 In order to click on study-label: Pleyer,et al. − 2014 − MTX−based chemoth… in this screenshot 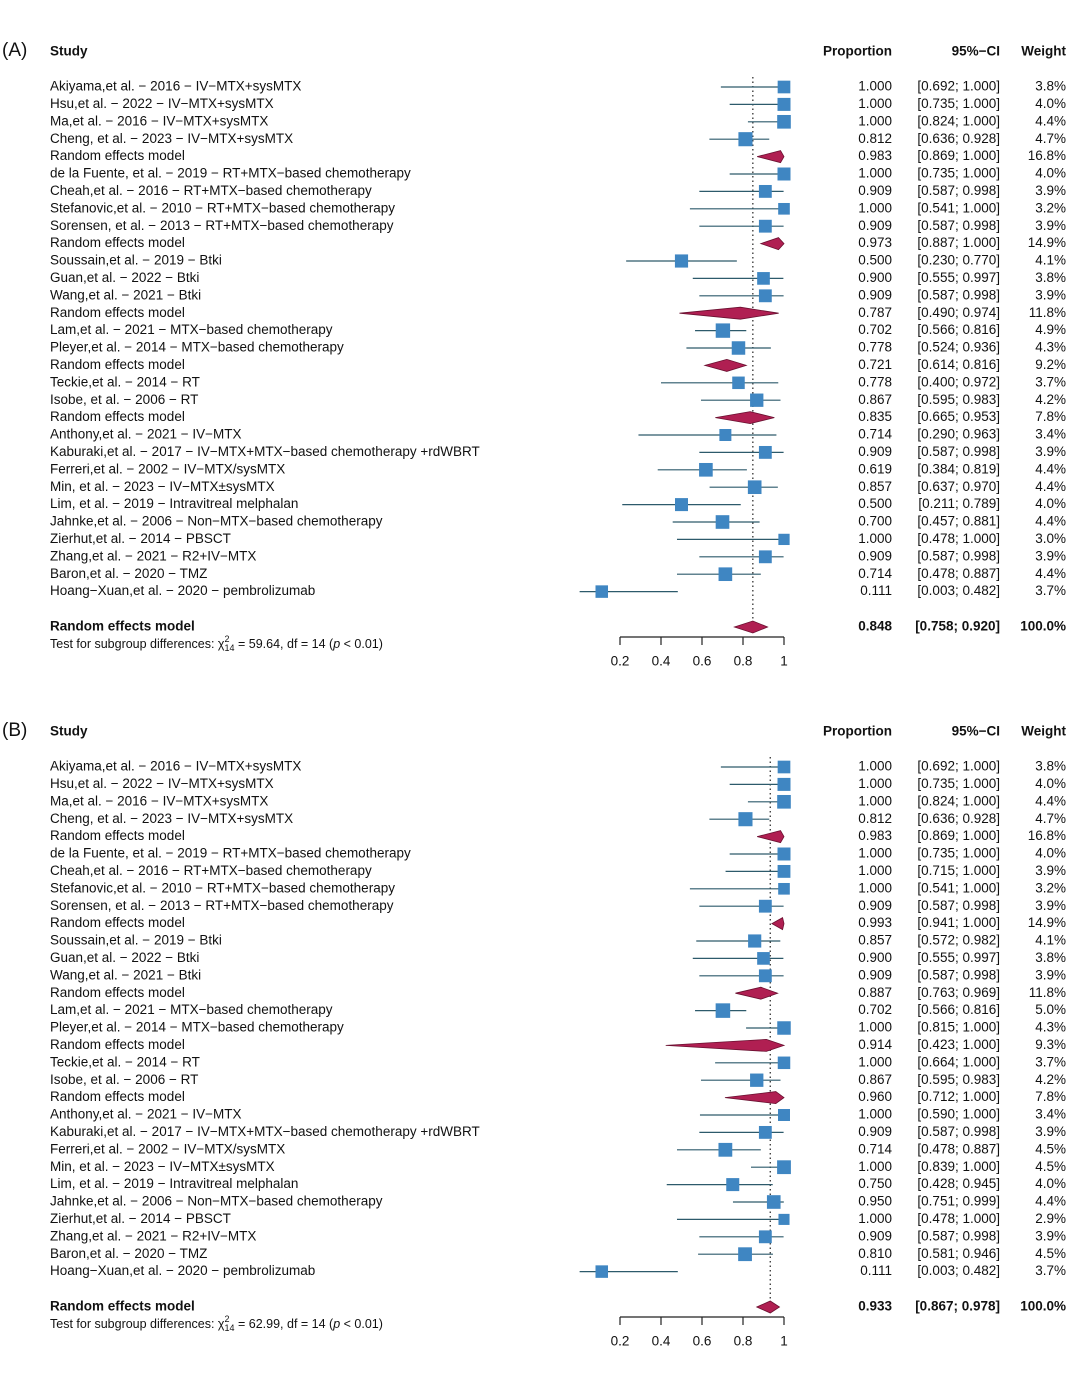, I will do `click(197, 1027)`.